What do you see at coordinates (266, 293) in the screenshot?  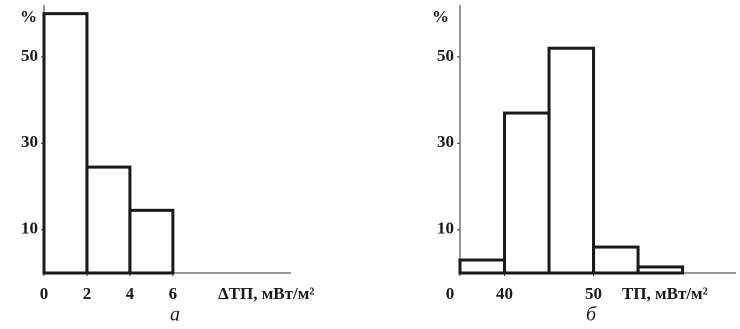 I see `x-axis-label: ΔТП, мВт/м²` at bounding box center [266, 293].